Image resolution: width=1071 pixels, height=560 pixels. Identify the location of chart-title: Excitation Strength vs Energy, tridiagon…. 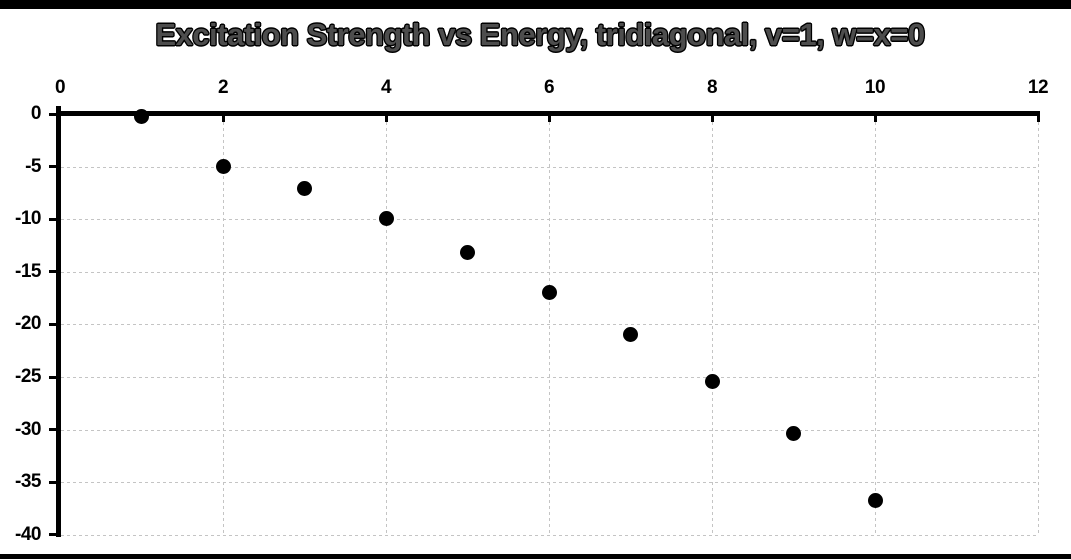
(540, 34).